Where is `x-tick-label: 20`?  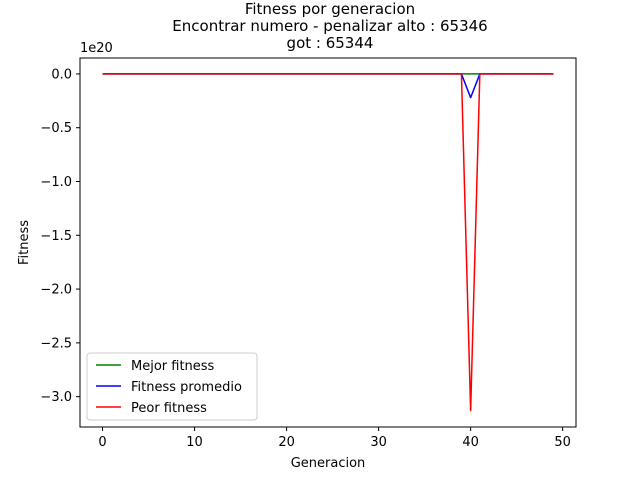
x-tick-label: 20 is located at coordinates (286, 442).